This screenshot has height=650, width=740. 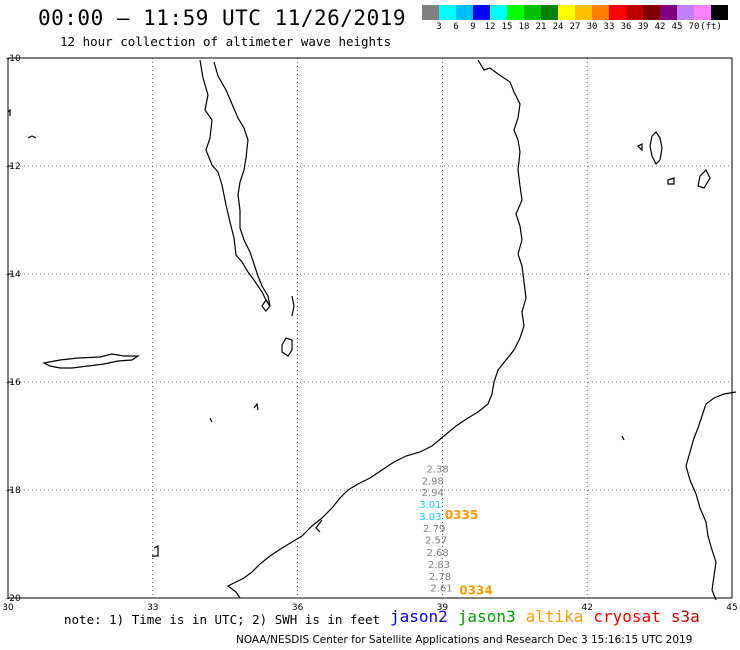 I want to click on lake-malawi-outline, so click(x=235, y=183).